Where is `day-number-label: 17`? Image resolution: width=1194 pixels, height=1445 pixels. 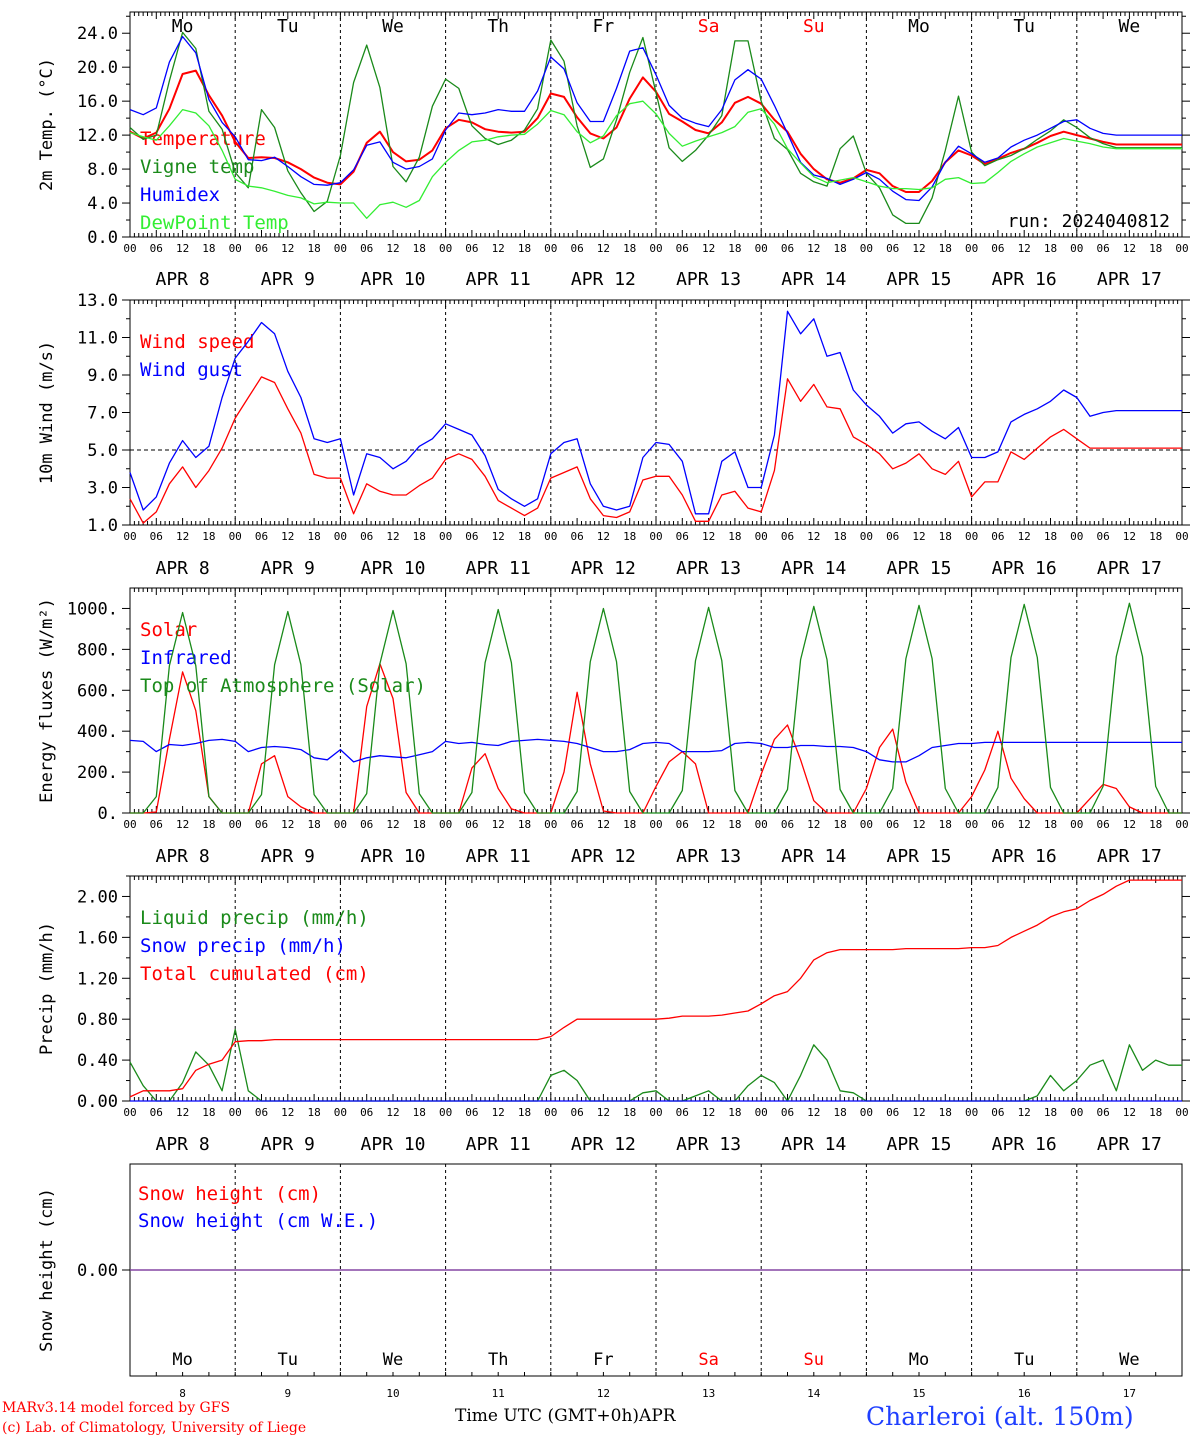 day-number-label: 17 is located at coordinates (1129, 1393).